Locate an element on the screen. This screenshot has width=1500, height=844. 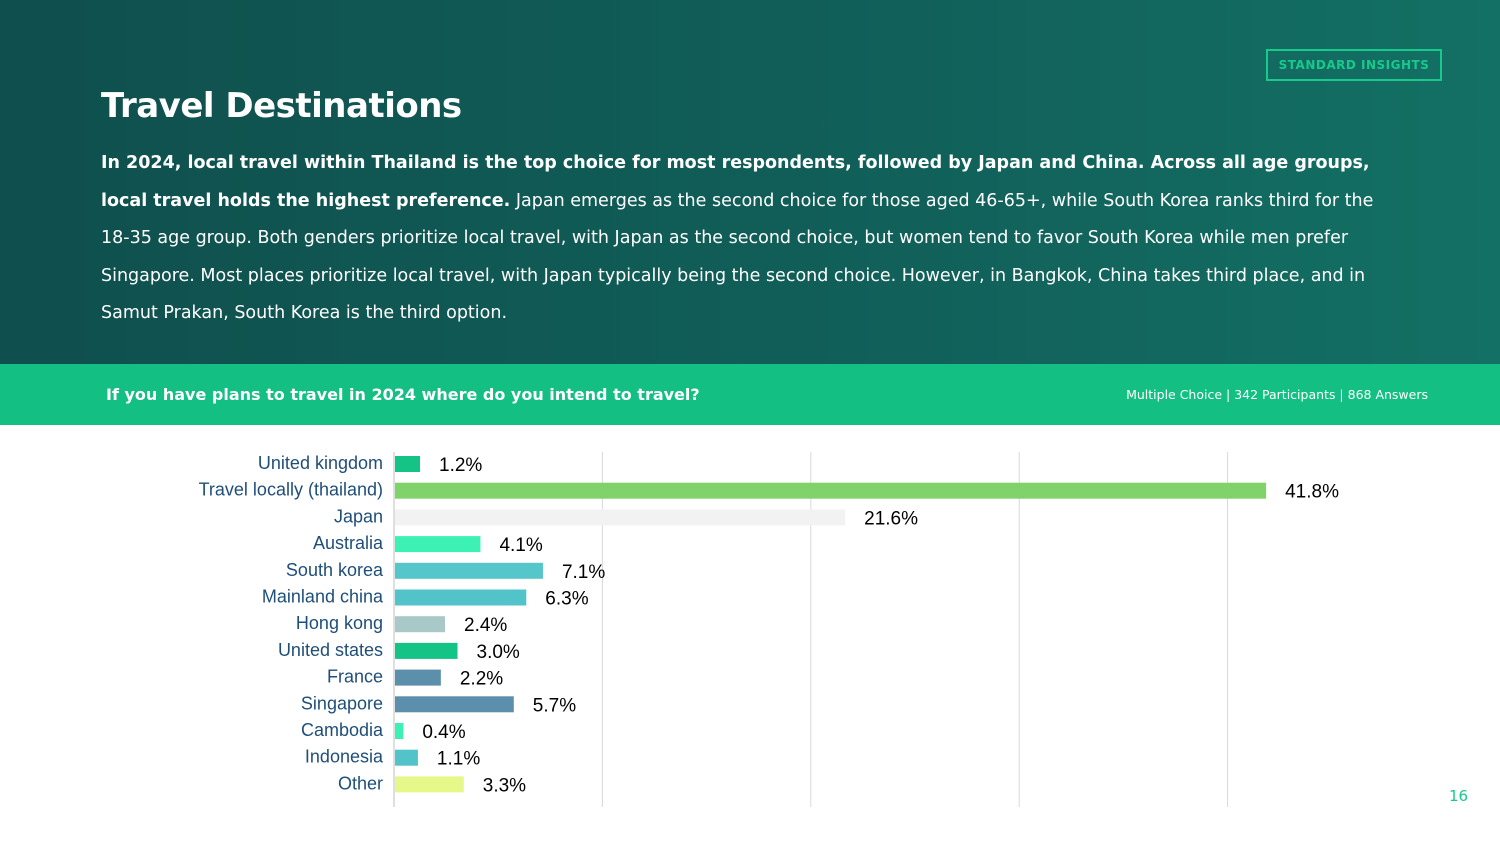
category-label: Singapore is located at coordinates (342, 703).